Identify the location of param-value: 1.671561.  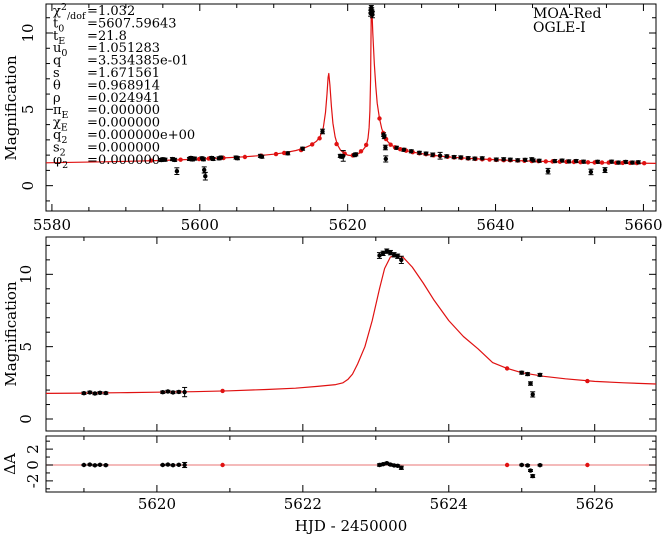
(129, 73).